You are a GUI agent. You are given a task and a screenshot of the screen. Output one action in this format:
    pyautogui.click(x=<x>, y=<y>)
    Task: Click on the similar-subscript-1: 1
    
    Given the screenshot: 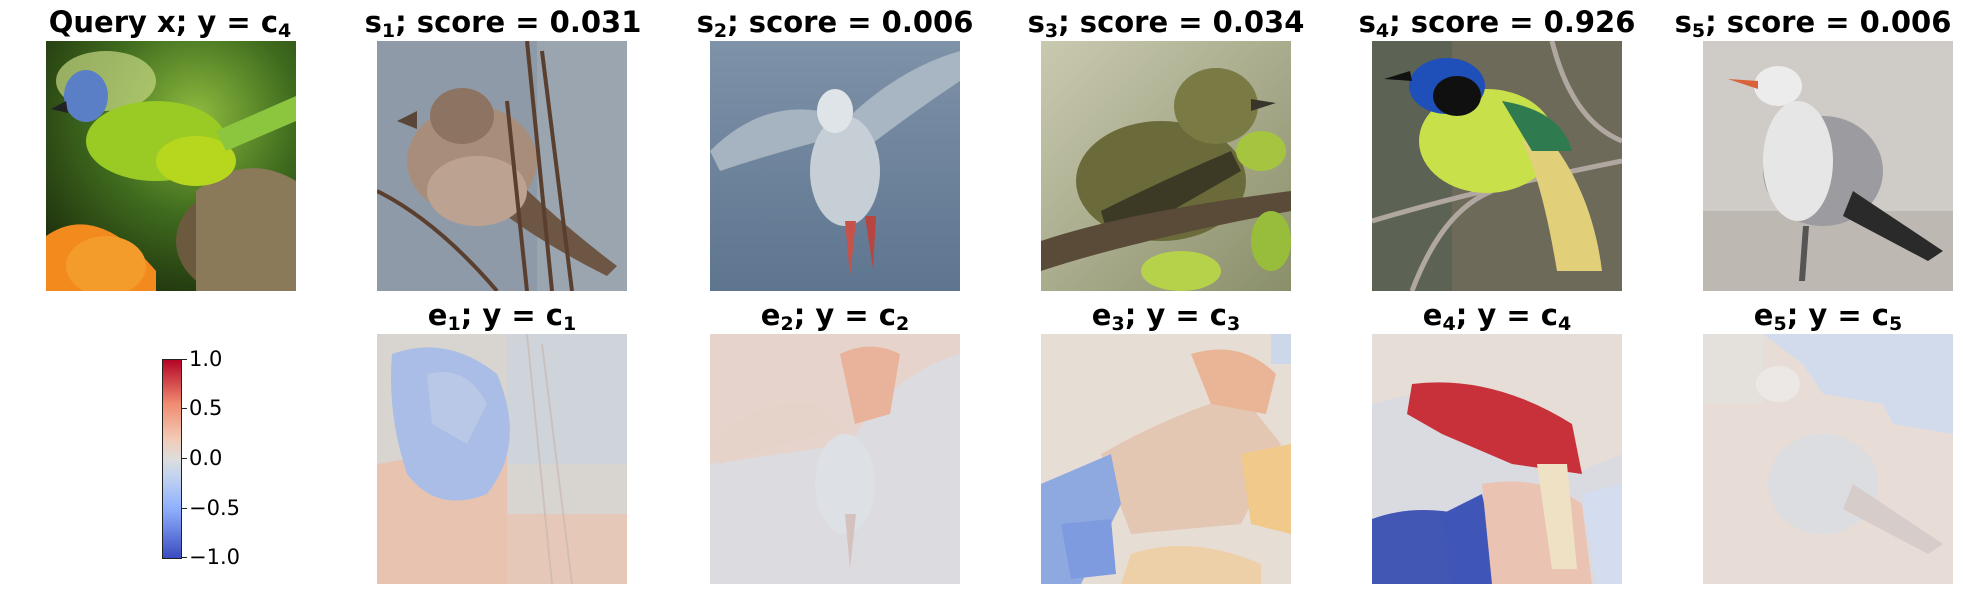 What is the action you would take?
    pyautogui.click(x=388, y=31)
    